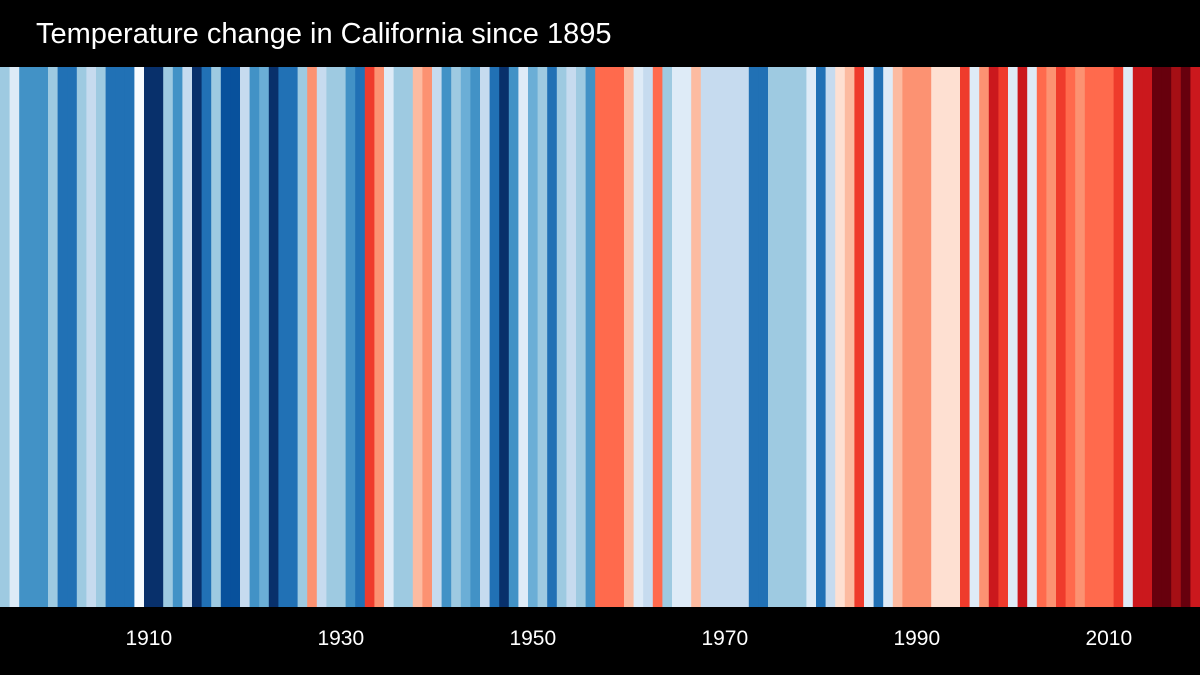 The width and height of the screenshot is (1200, 675). Describe the element at coordinates (437, 337) in the screenshot. I see `stripe-1940` at that location.